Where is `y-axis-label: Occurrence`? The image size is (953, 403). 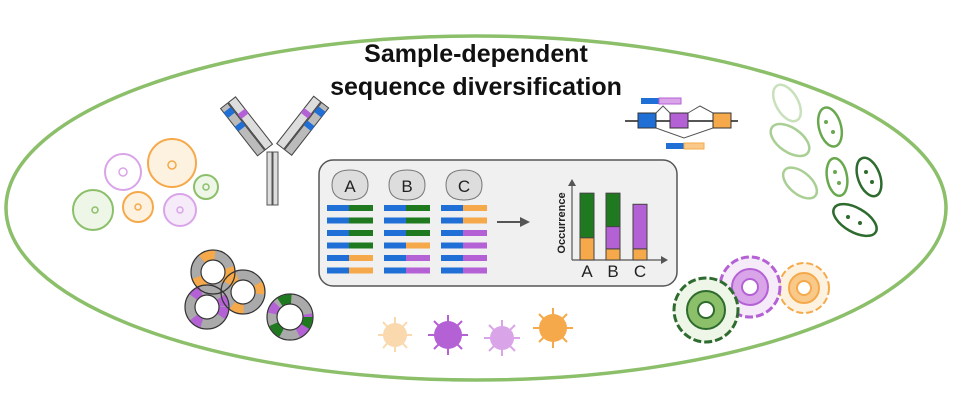
y-axis-label: Occurrence is located at coordinates (562, 222).